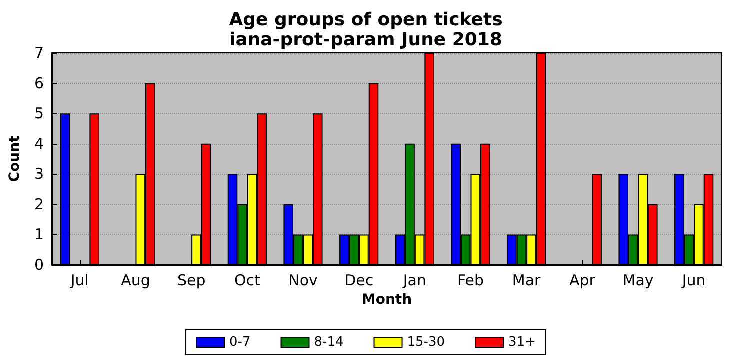  Describe the element at coordinates (366, 20) in the screenshot. I see `chart-title: Age groups of open tickets` at that location.